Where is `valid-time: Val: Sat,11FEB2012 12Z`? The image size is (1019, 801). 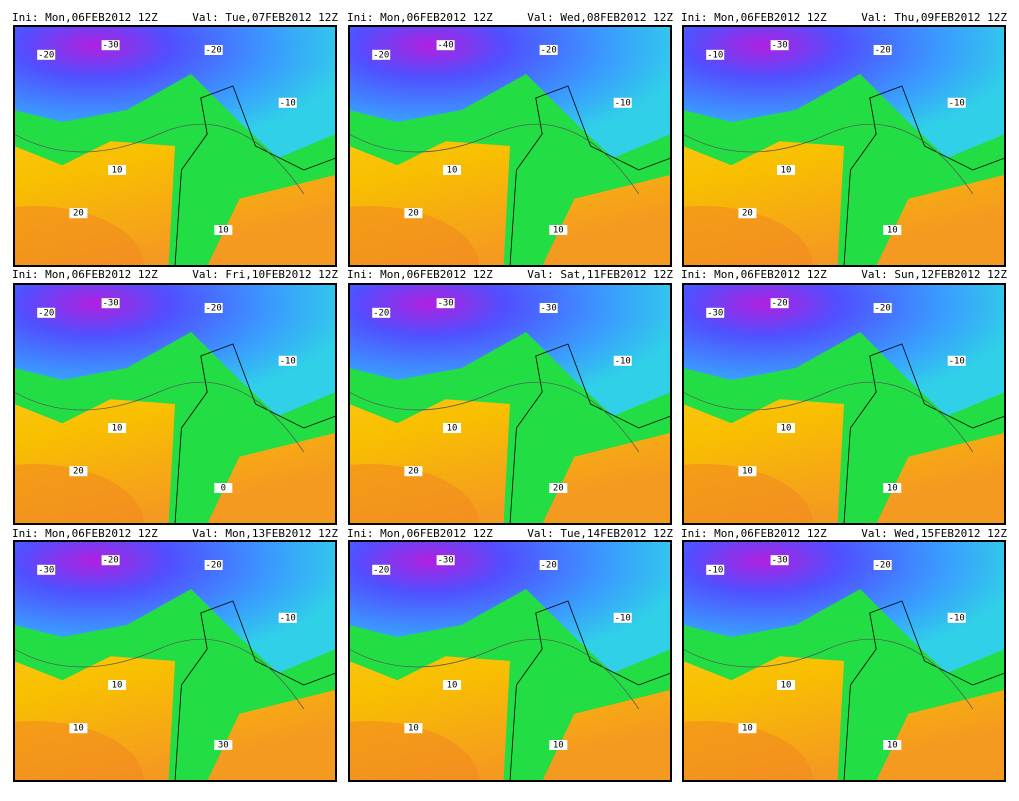
valid-time: Val: Sat,11FEB2012 12Z is located at coordinates (600, 274).